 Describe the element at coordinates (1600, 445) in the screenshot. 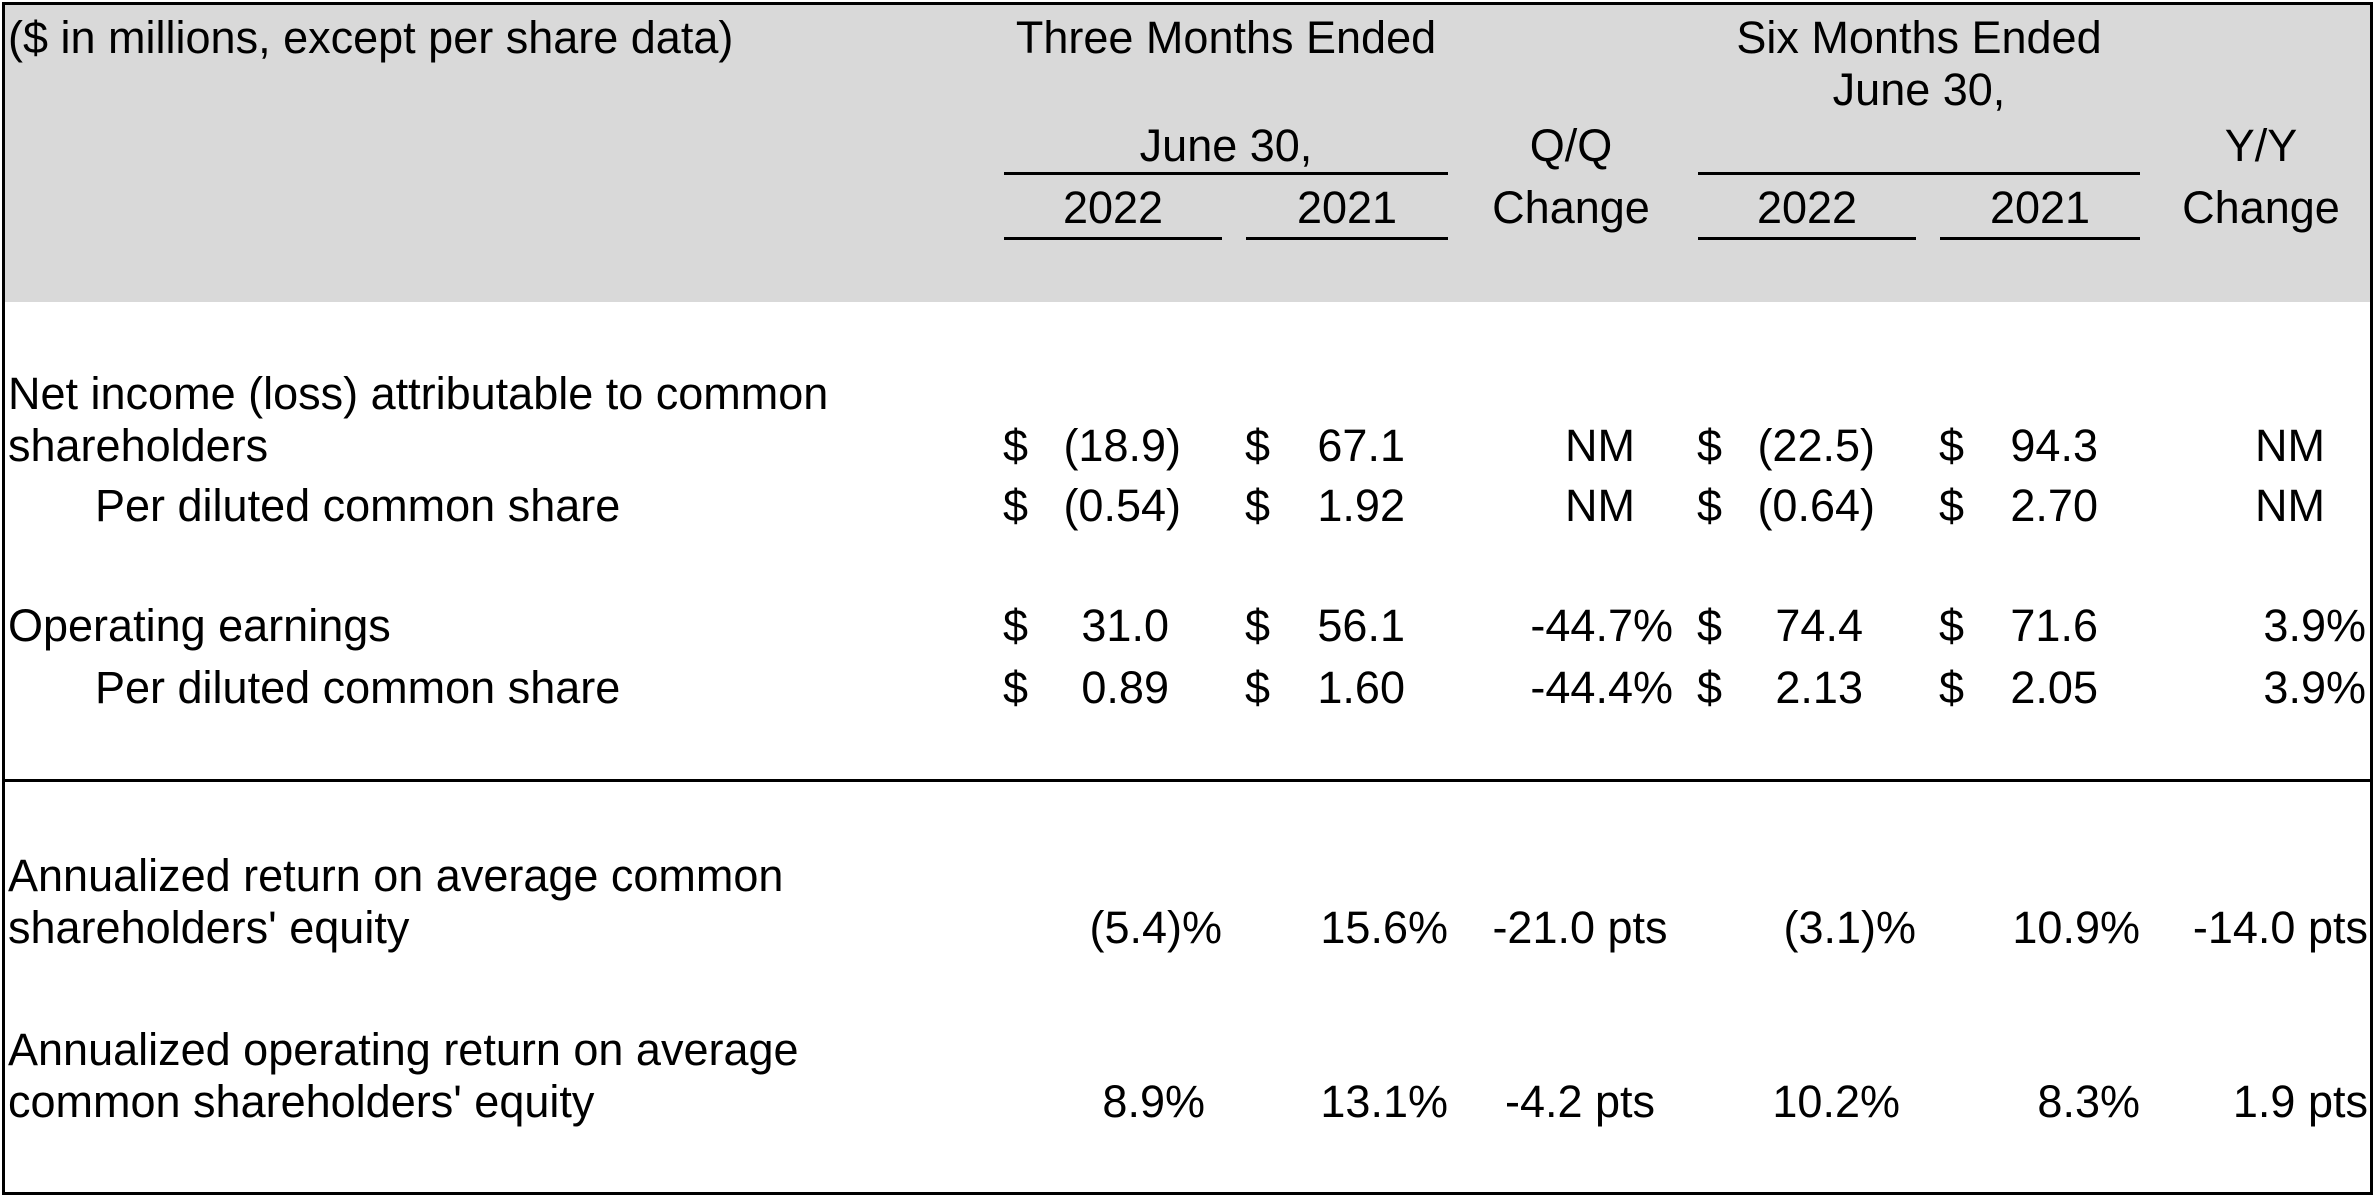

I see `net-income-qq: NM` at that location.